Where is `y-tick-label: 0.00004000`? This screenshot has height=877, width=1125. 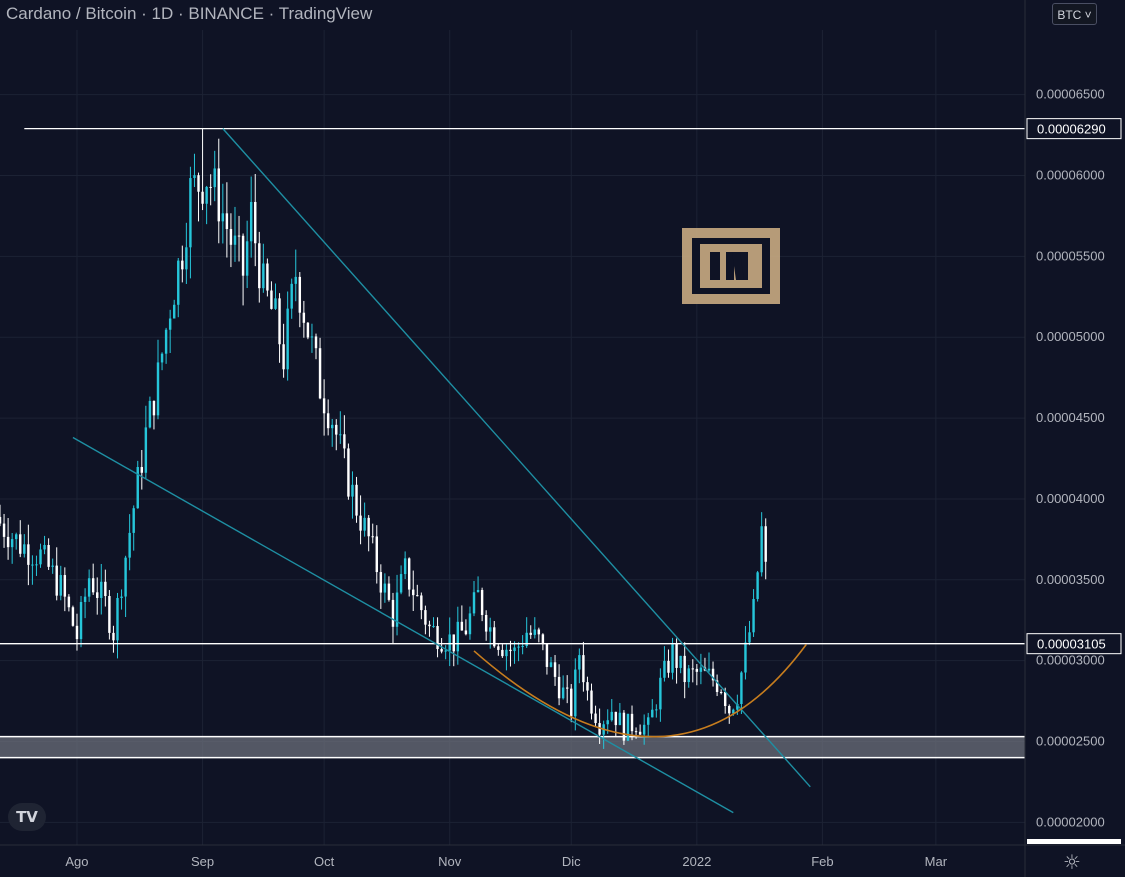 y-tick-label: 0.00004000 is located at coordinates (1070, 498).